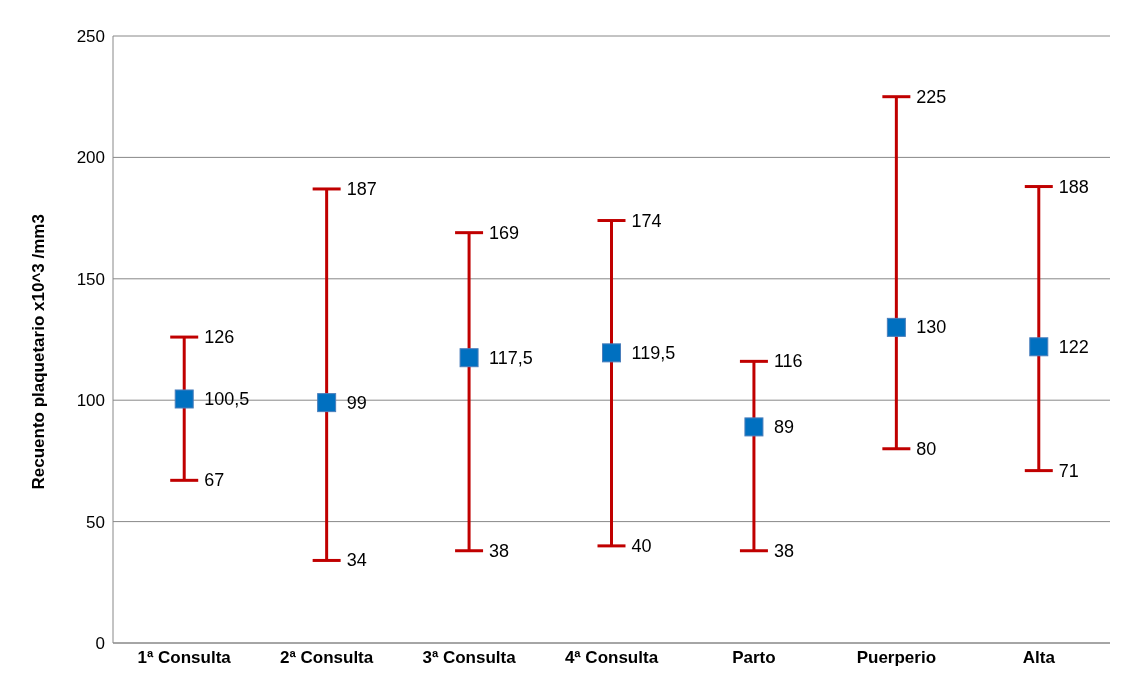 The image size is (1130, 691). Describe the element at coordinates (227, 398) in the screenshot. I see `data-label: 100,5` at that location.